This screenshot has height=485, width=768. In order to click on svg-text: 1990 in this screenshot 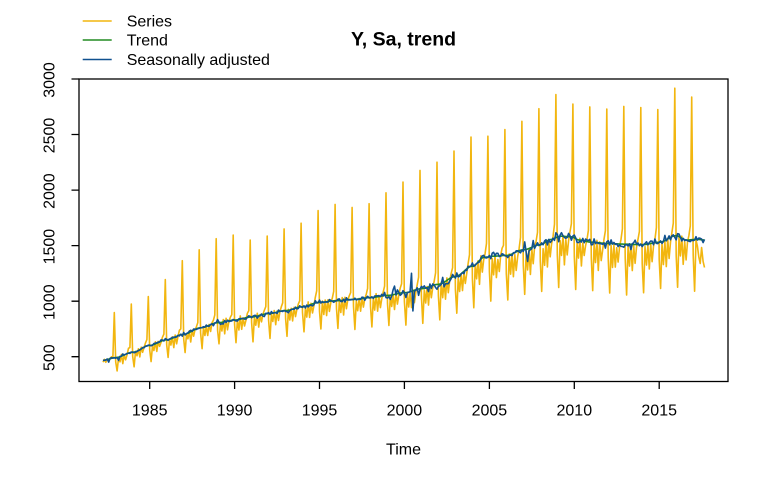, I will do `click(235, 410)`.